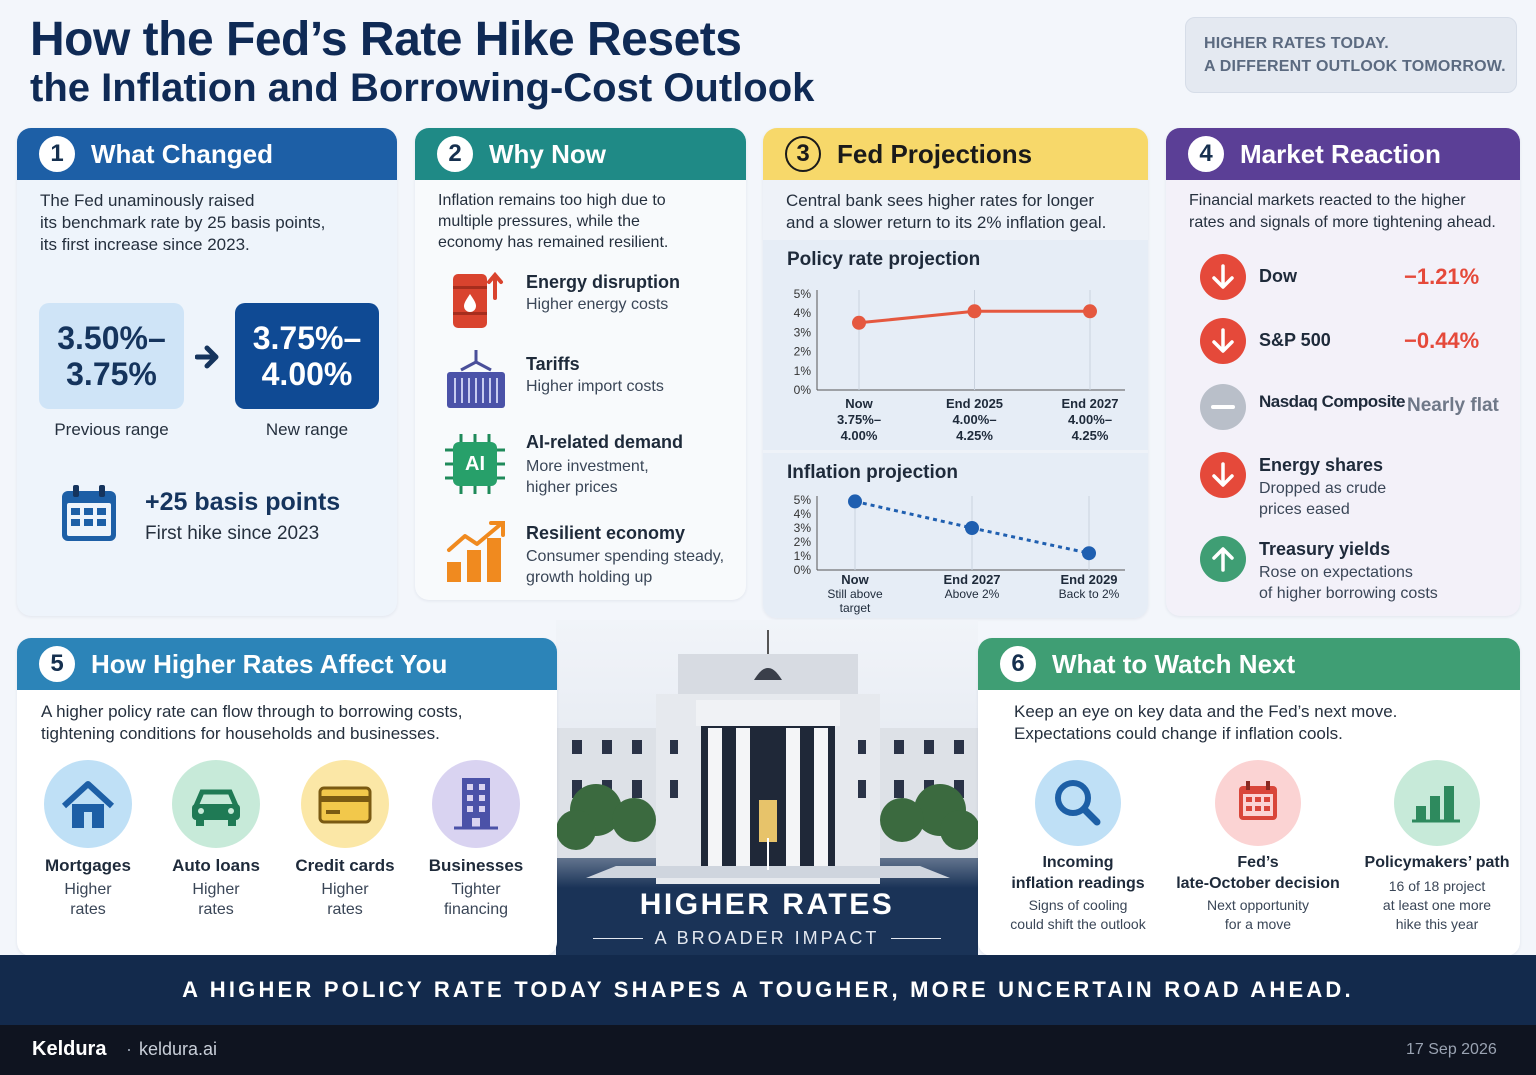  What do you see at coordinates (1078, 924) in the screenshot?
I see `desc-line: could shift the outlook` at bounding box center [1078, 924].